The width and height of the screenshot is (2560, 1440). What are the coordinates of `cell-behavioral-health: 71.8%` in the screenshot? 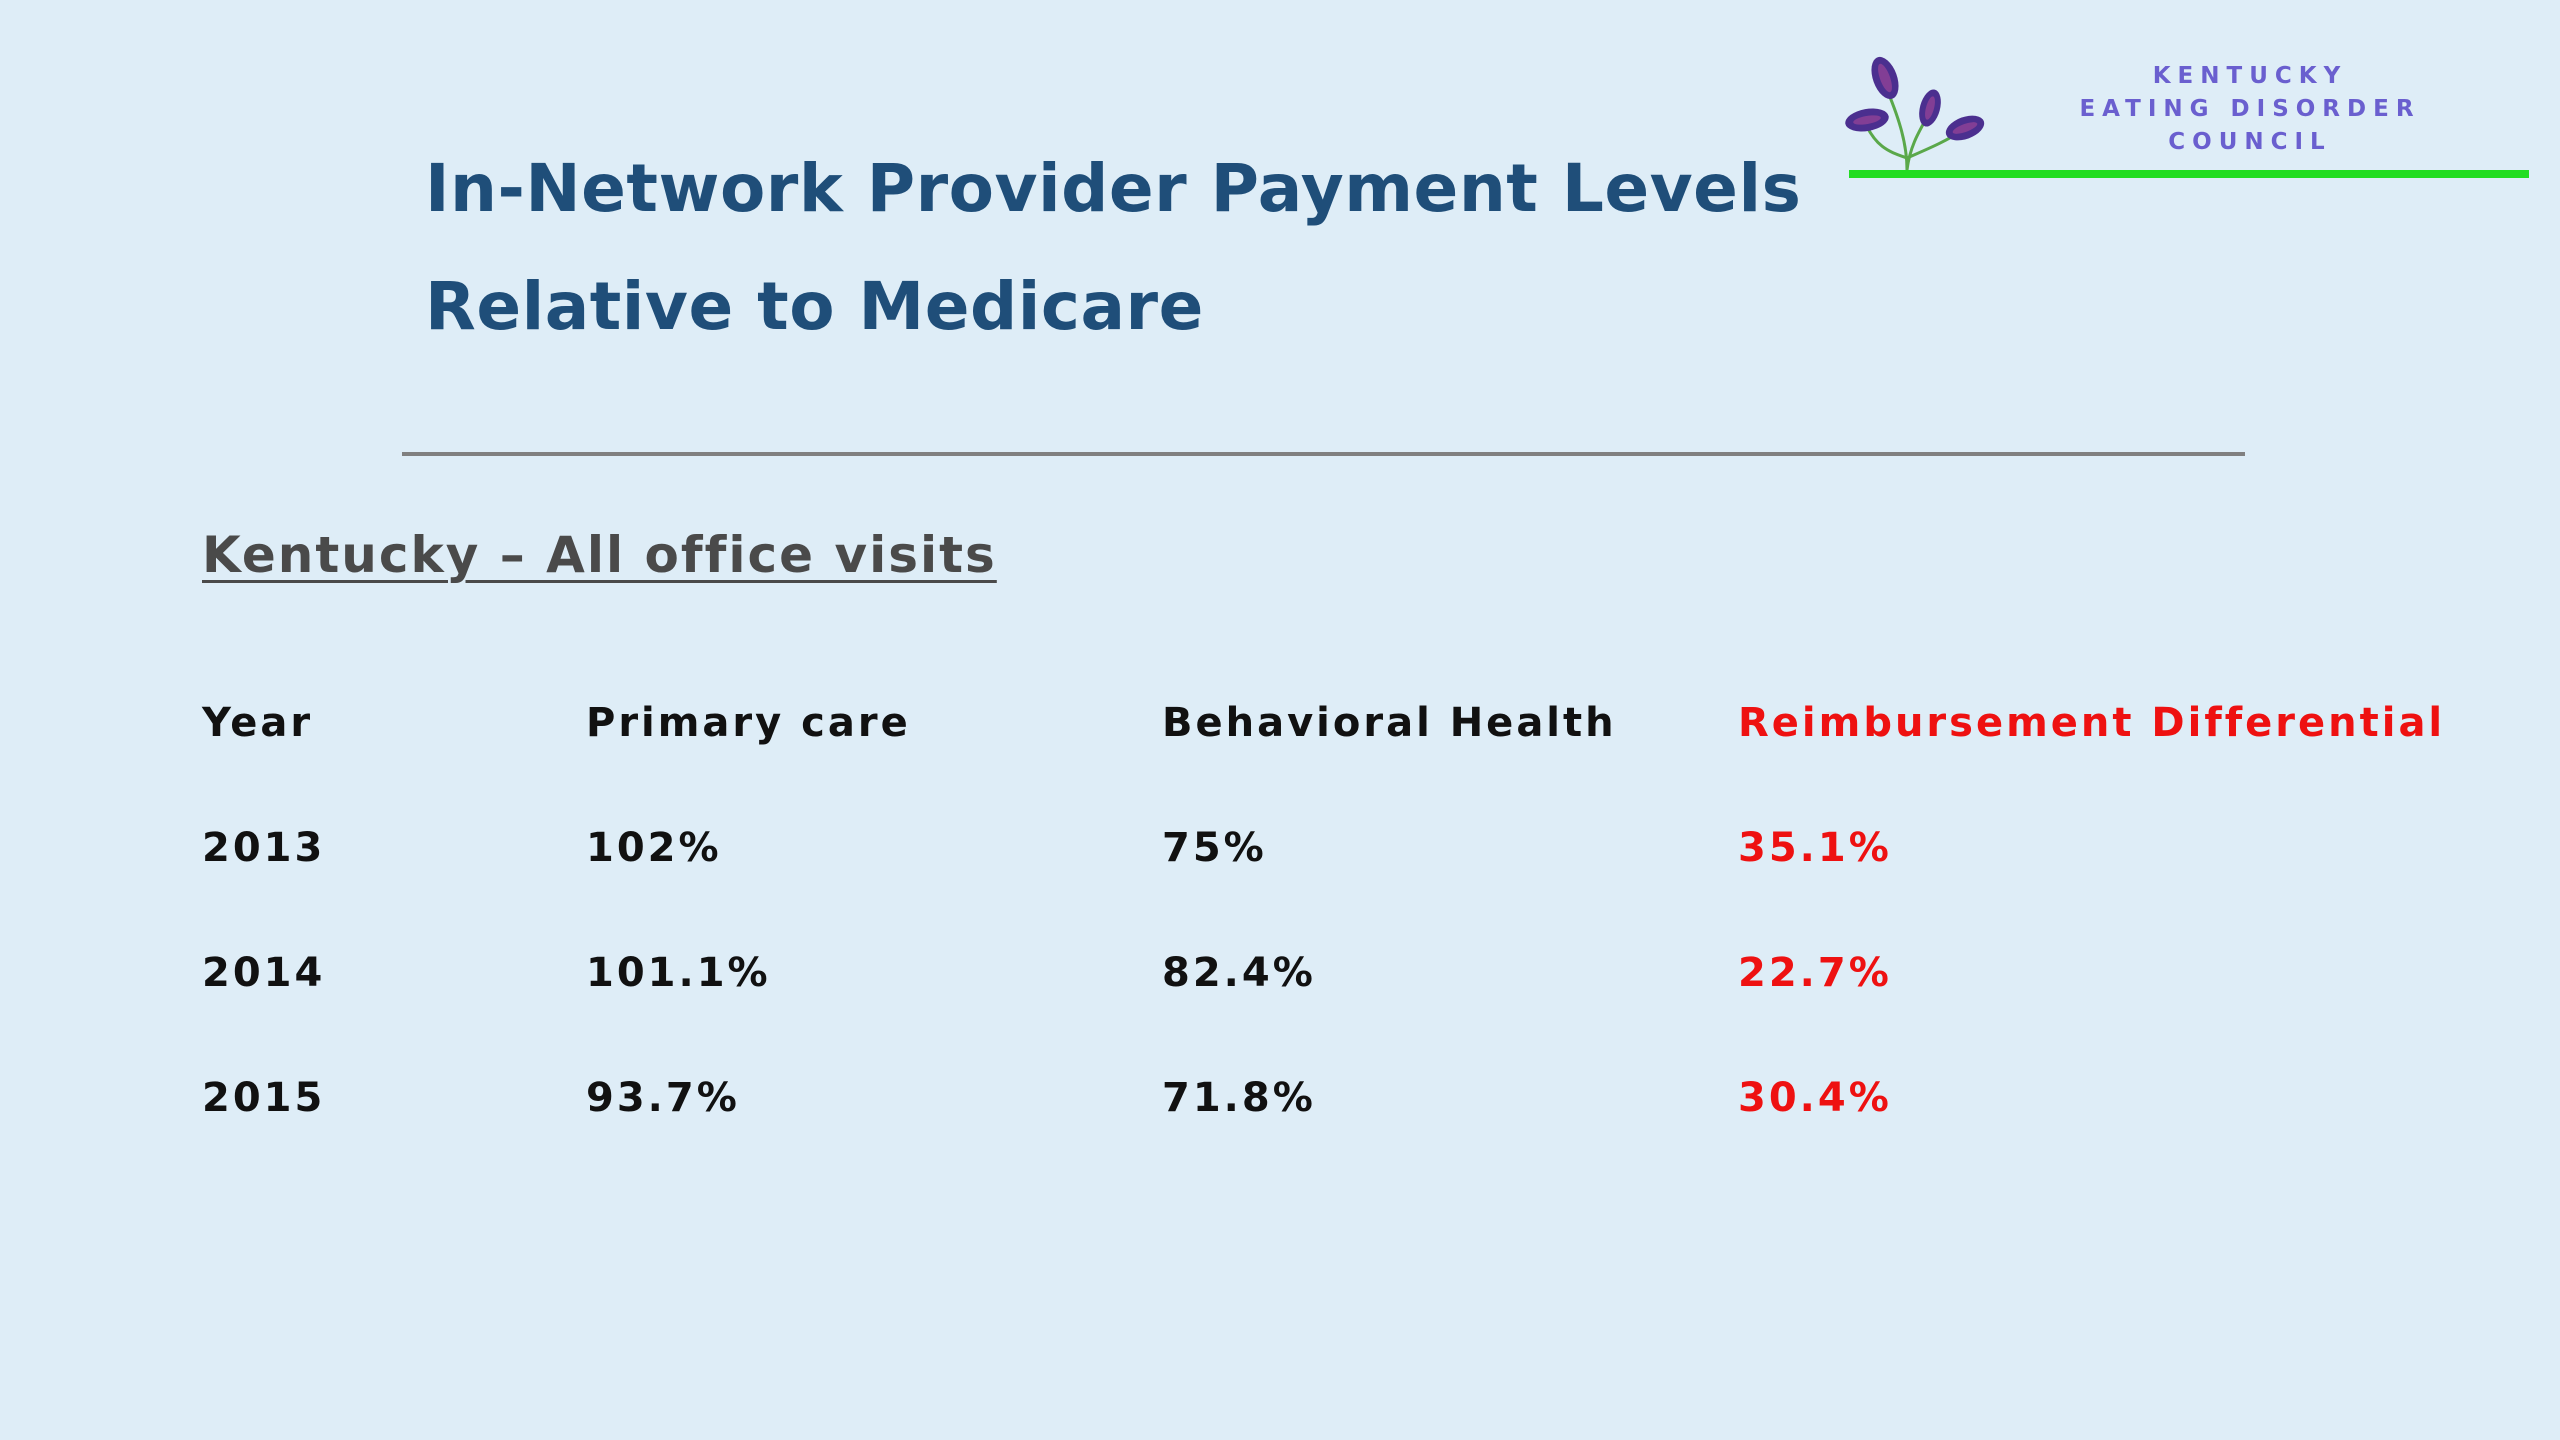 It's located at (1239, 1098).